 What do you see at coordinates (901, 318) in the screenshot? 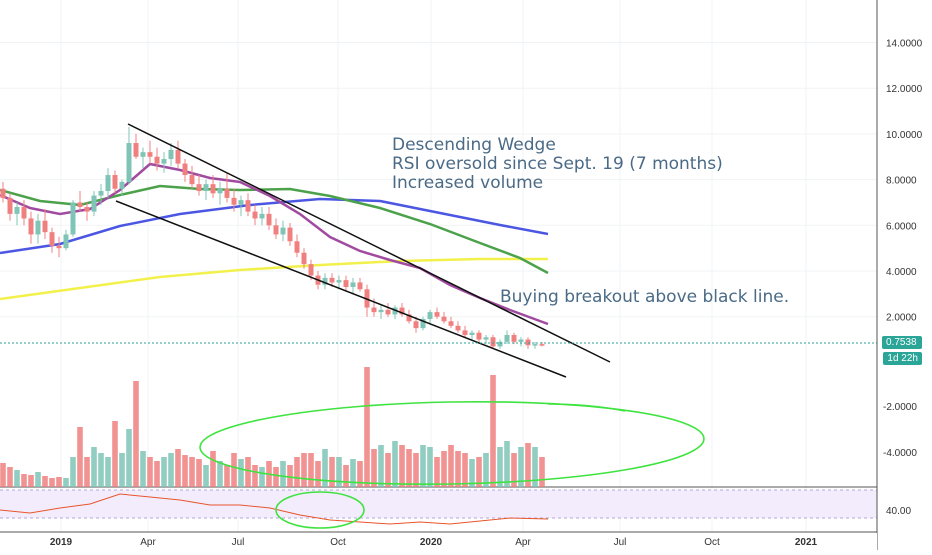
I see `price-tick-label: 2.0000` at bounding box center [901, 318].